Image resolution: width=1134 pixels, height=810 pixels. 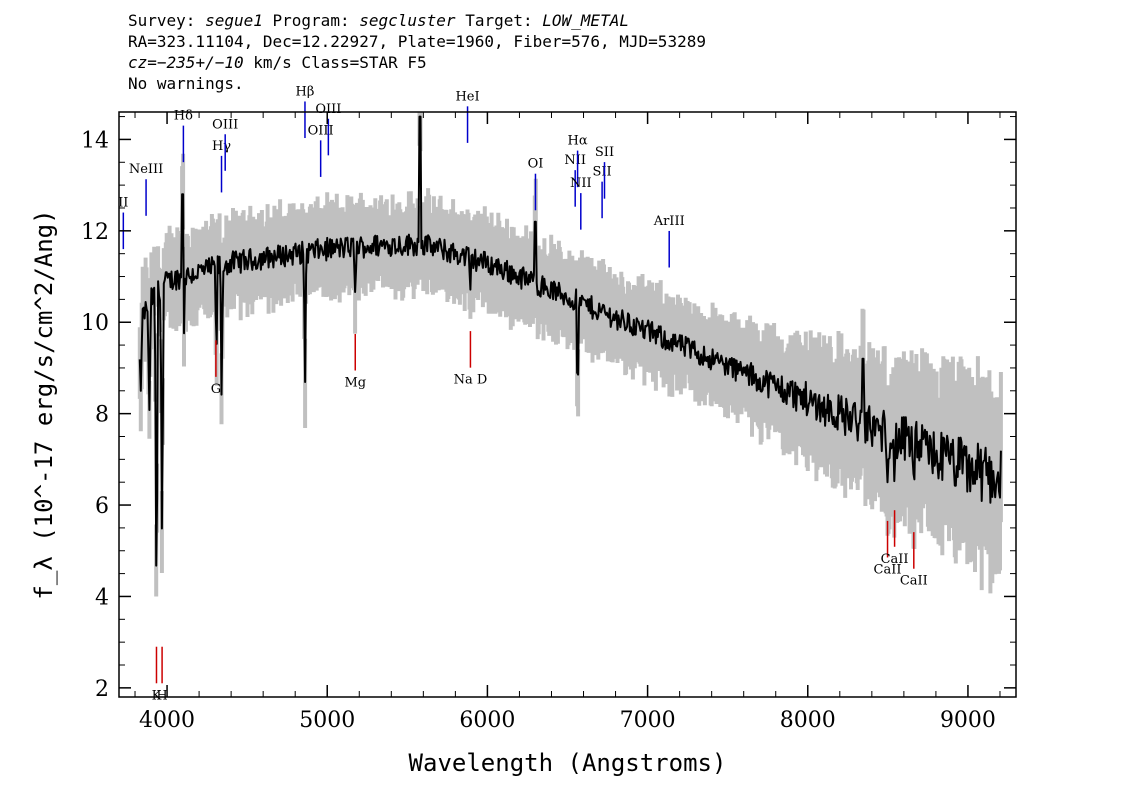 I want to click on y-tick-label: 14, so click(x=95, y=140).